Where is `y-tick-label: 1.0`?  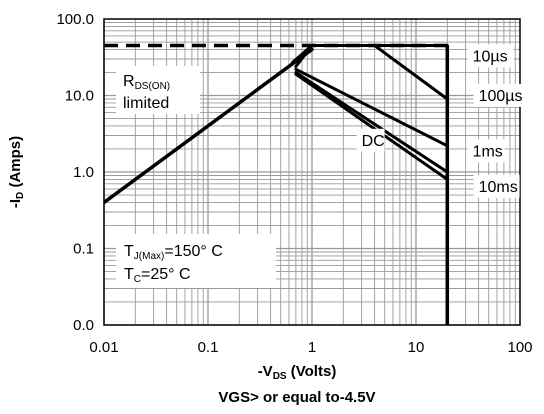
y-tick-label: 1.0 is located at coordinates (83, 172).